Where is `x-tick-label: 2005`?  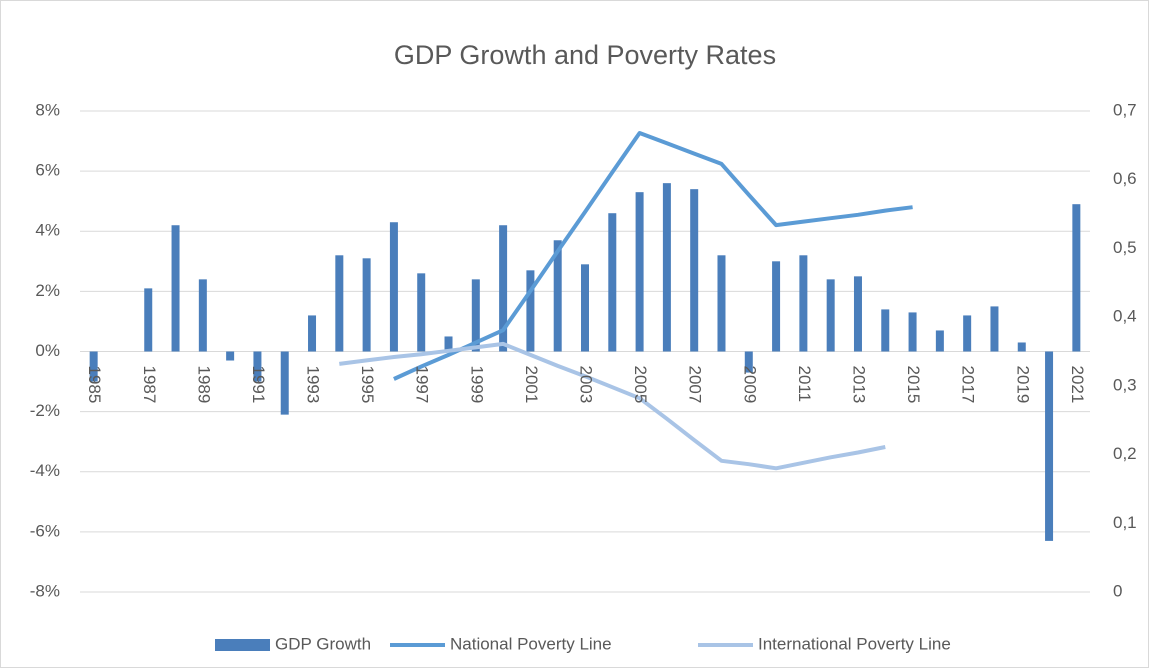 x-tick-label: 2005 is located at coordinates (640, 385).